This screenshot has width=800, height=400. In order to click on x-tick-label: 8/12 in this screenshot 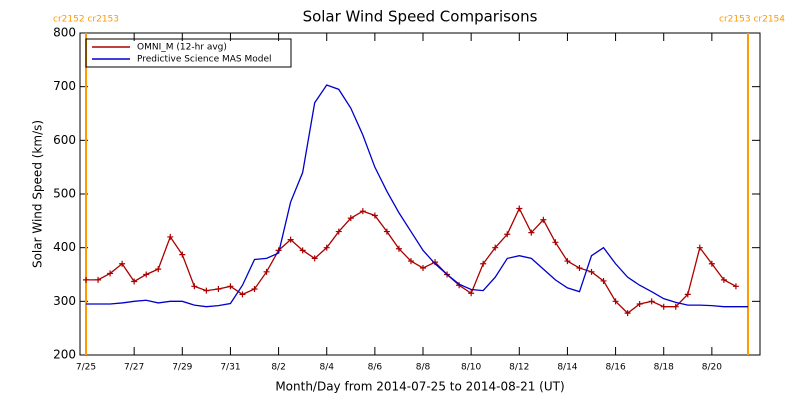, I will do `click(519, 368)`.